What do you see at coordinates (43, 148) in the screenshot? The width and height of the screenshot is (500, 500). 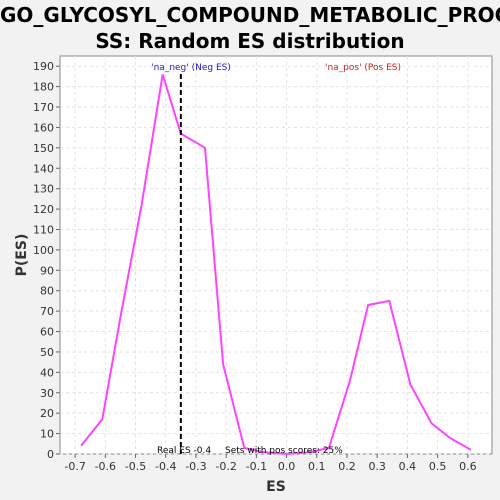 I see `y-tick-label: 150` at bounding box center [43, 148].